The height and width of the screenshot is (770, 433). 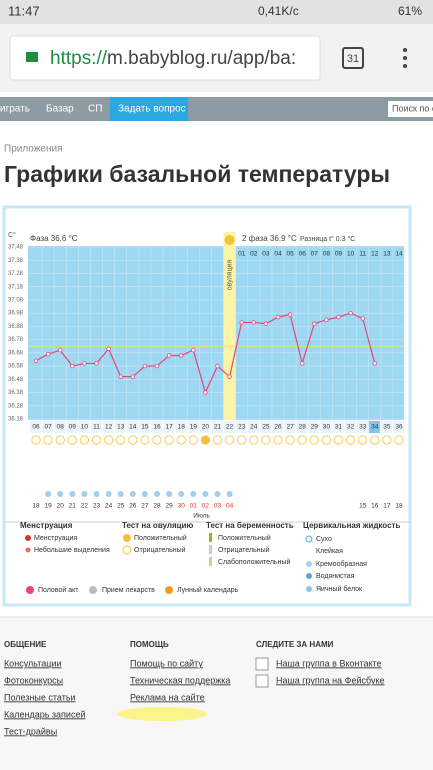 I want to click on cycle-day: 10, so click(x=85, y=427).